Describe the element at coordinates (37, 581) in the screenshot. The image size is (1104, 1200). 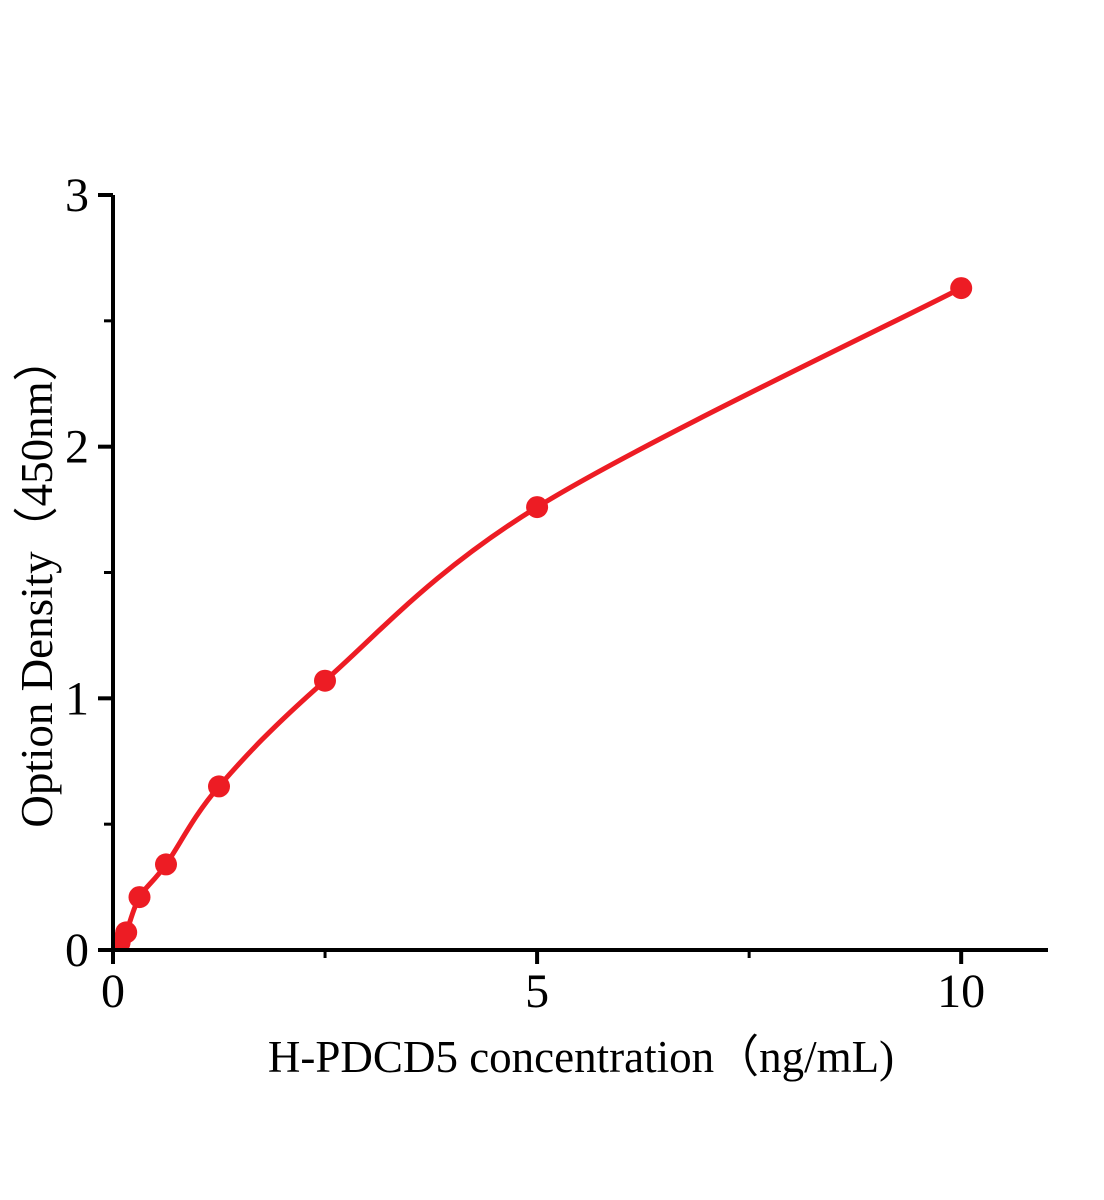
I see `y-axis-title: Option Density（450nm）` at that location.